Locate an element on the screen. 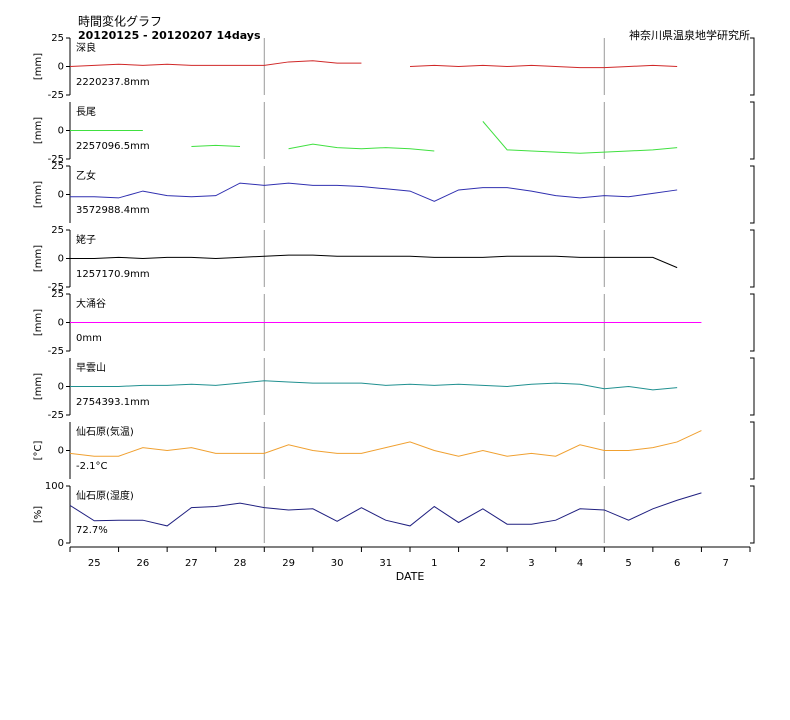 Image resolution: width=790 pixels, height=720 pixels. organization: 神奈川県温泉地学研究所 is located at coordinates (689, 35).